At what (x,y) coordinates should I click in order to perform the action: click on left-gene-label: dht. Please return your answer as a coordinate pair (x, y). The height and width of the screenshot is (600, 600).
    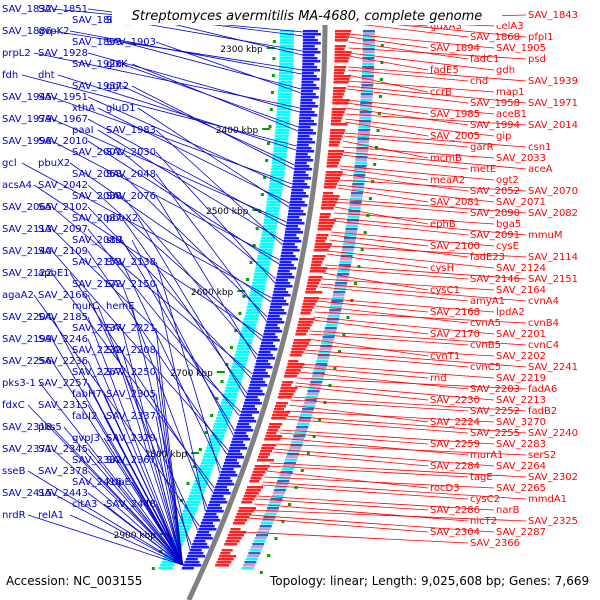
    Looking at the image, I should click on (46, 75).